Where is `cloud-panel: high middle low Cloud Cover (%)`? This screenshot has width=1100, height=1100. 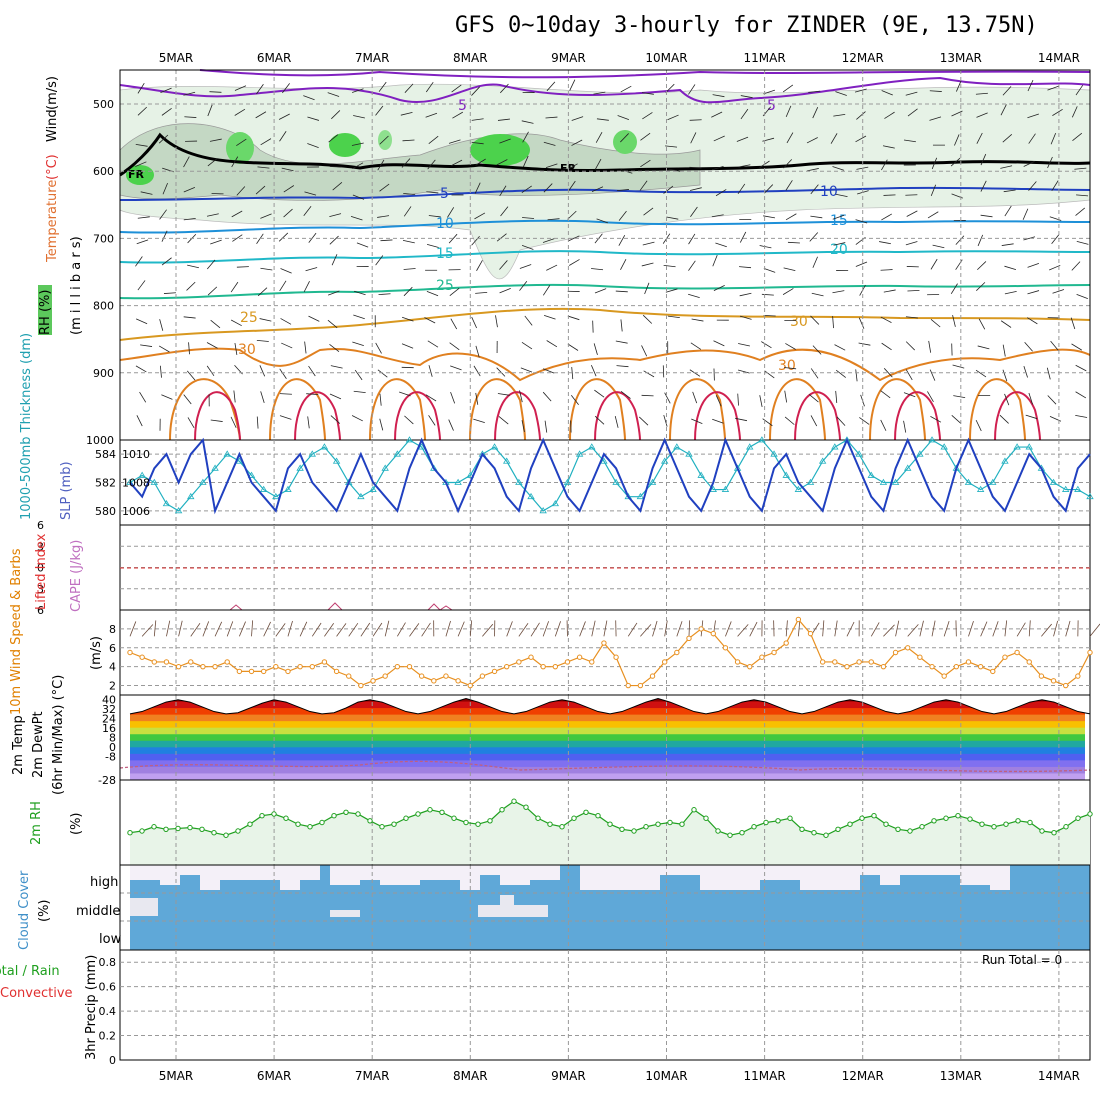
cloud-panel: high middle low Cloud Cover (%) is located at coordinates (554, 907).